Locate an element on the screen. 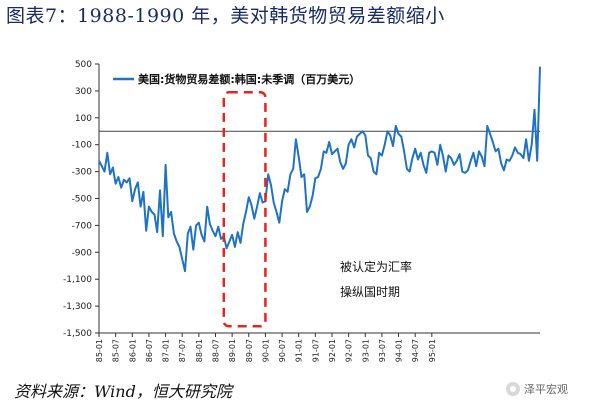  legend: 美国:货物贸易差额:韩国:未季调（百万美元） is located at coordinates (236, 79).